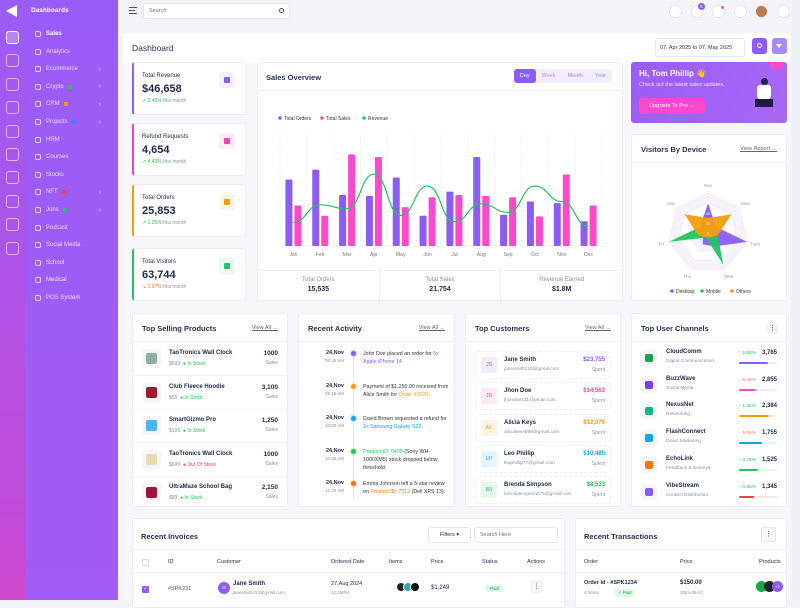 The image size is (800, 608). Describe the element at coordinates (449, 535) in the screenshot. I see `filters-dropdown: Filters ▾` at that location.